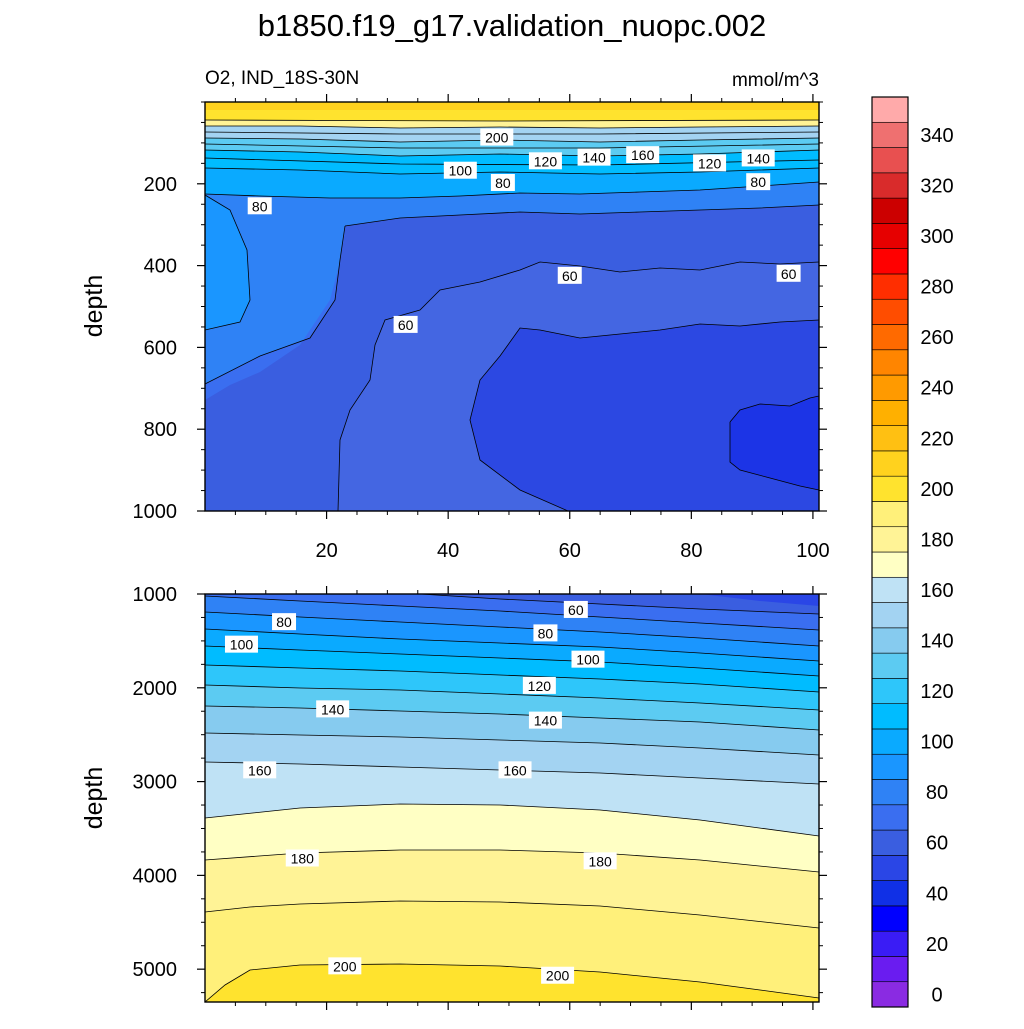 The image size is (1024, 1029). Describe the element at coordinates (155, 970) in the screenshot. I see `y-tick-label: 5000` at that location.